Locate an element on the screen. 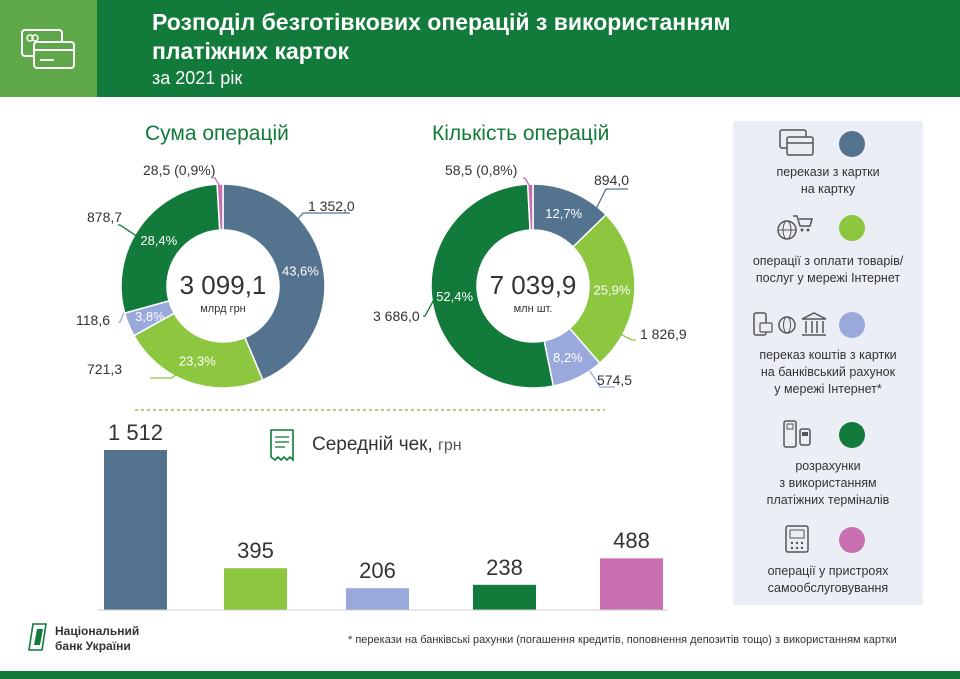 This screenshot has height=679, width=960. donut-1-percent-label-2: 8,2% is located at coordinates (568, 357).